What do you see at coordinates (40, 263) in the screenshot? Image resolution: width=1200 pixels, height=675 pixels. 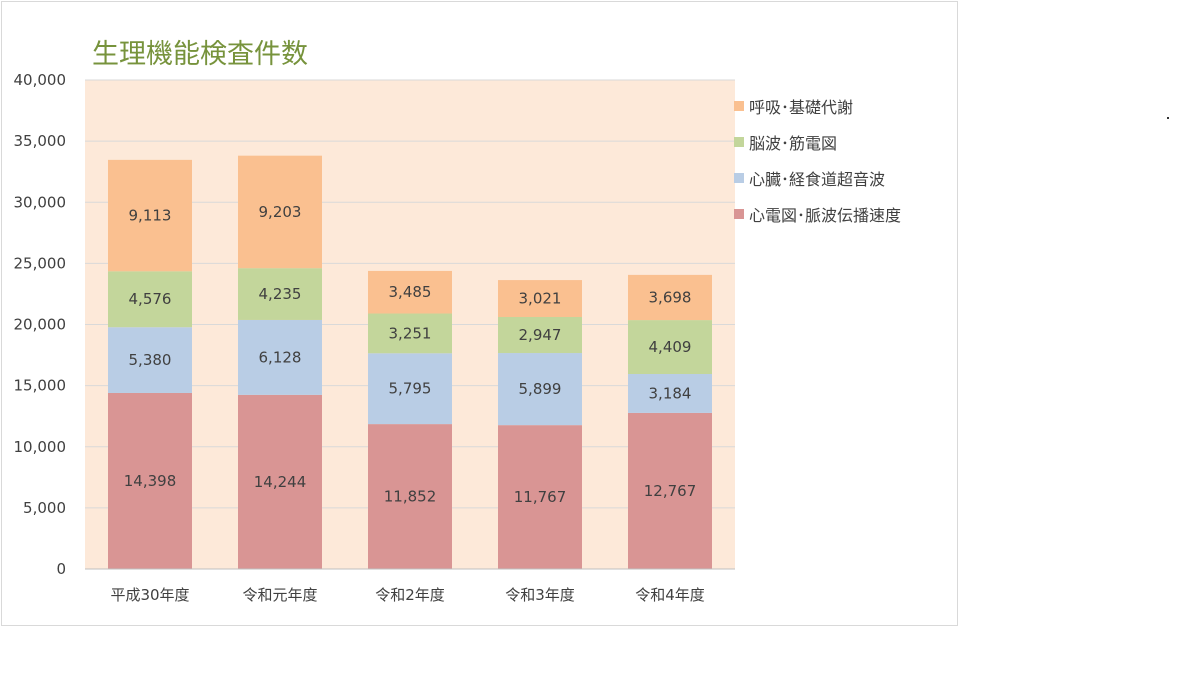 I see `y-tick-label: 25,000` at bounding box center [40, 263].